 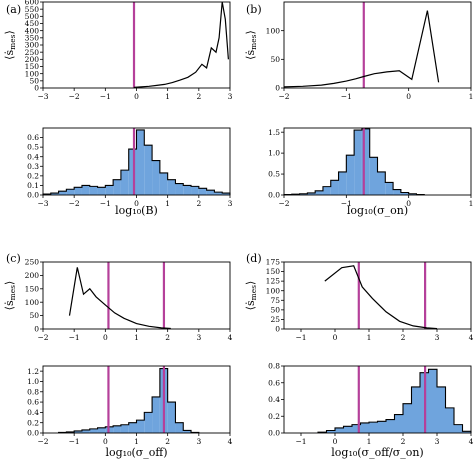 What do you see at coordinates (167, 203) in the screenshot?
I see `bottom-axis-xtick-label: 1` at bounding box center [167, 203].